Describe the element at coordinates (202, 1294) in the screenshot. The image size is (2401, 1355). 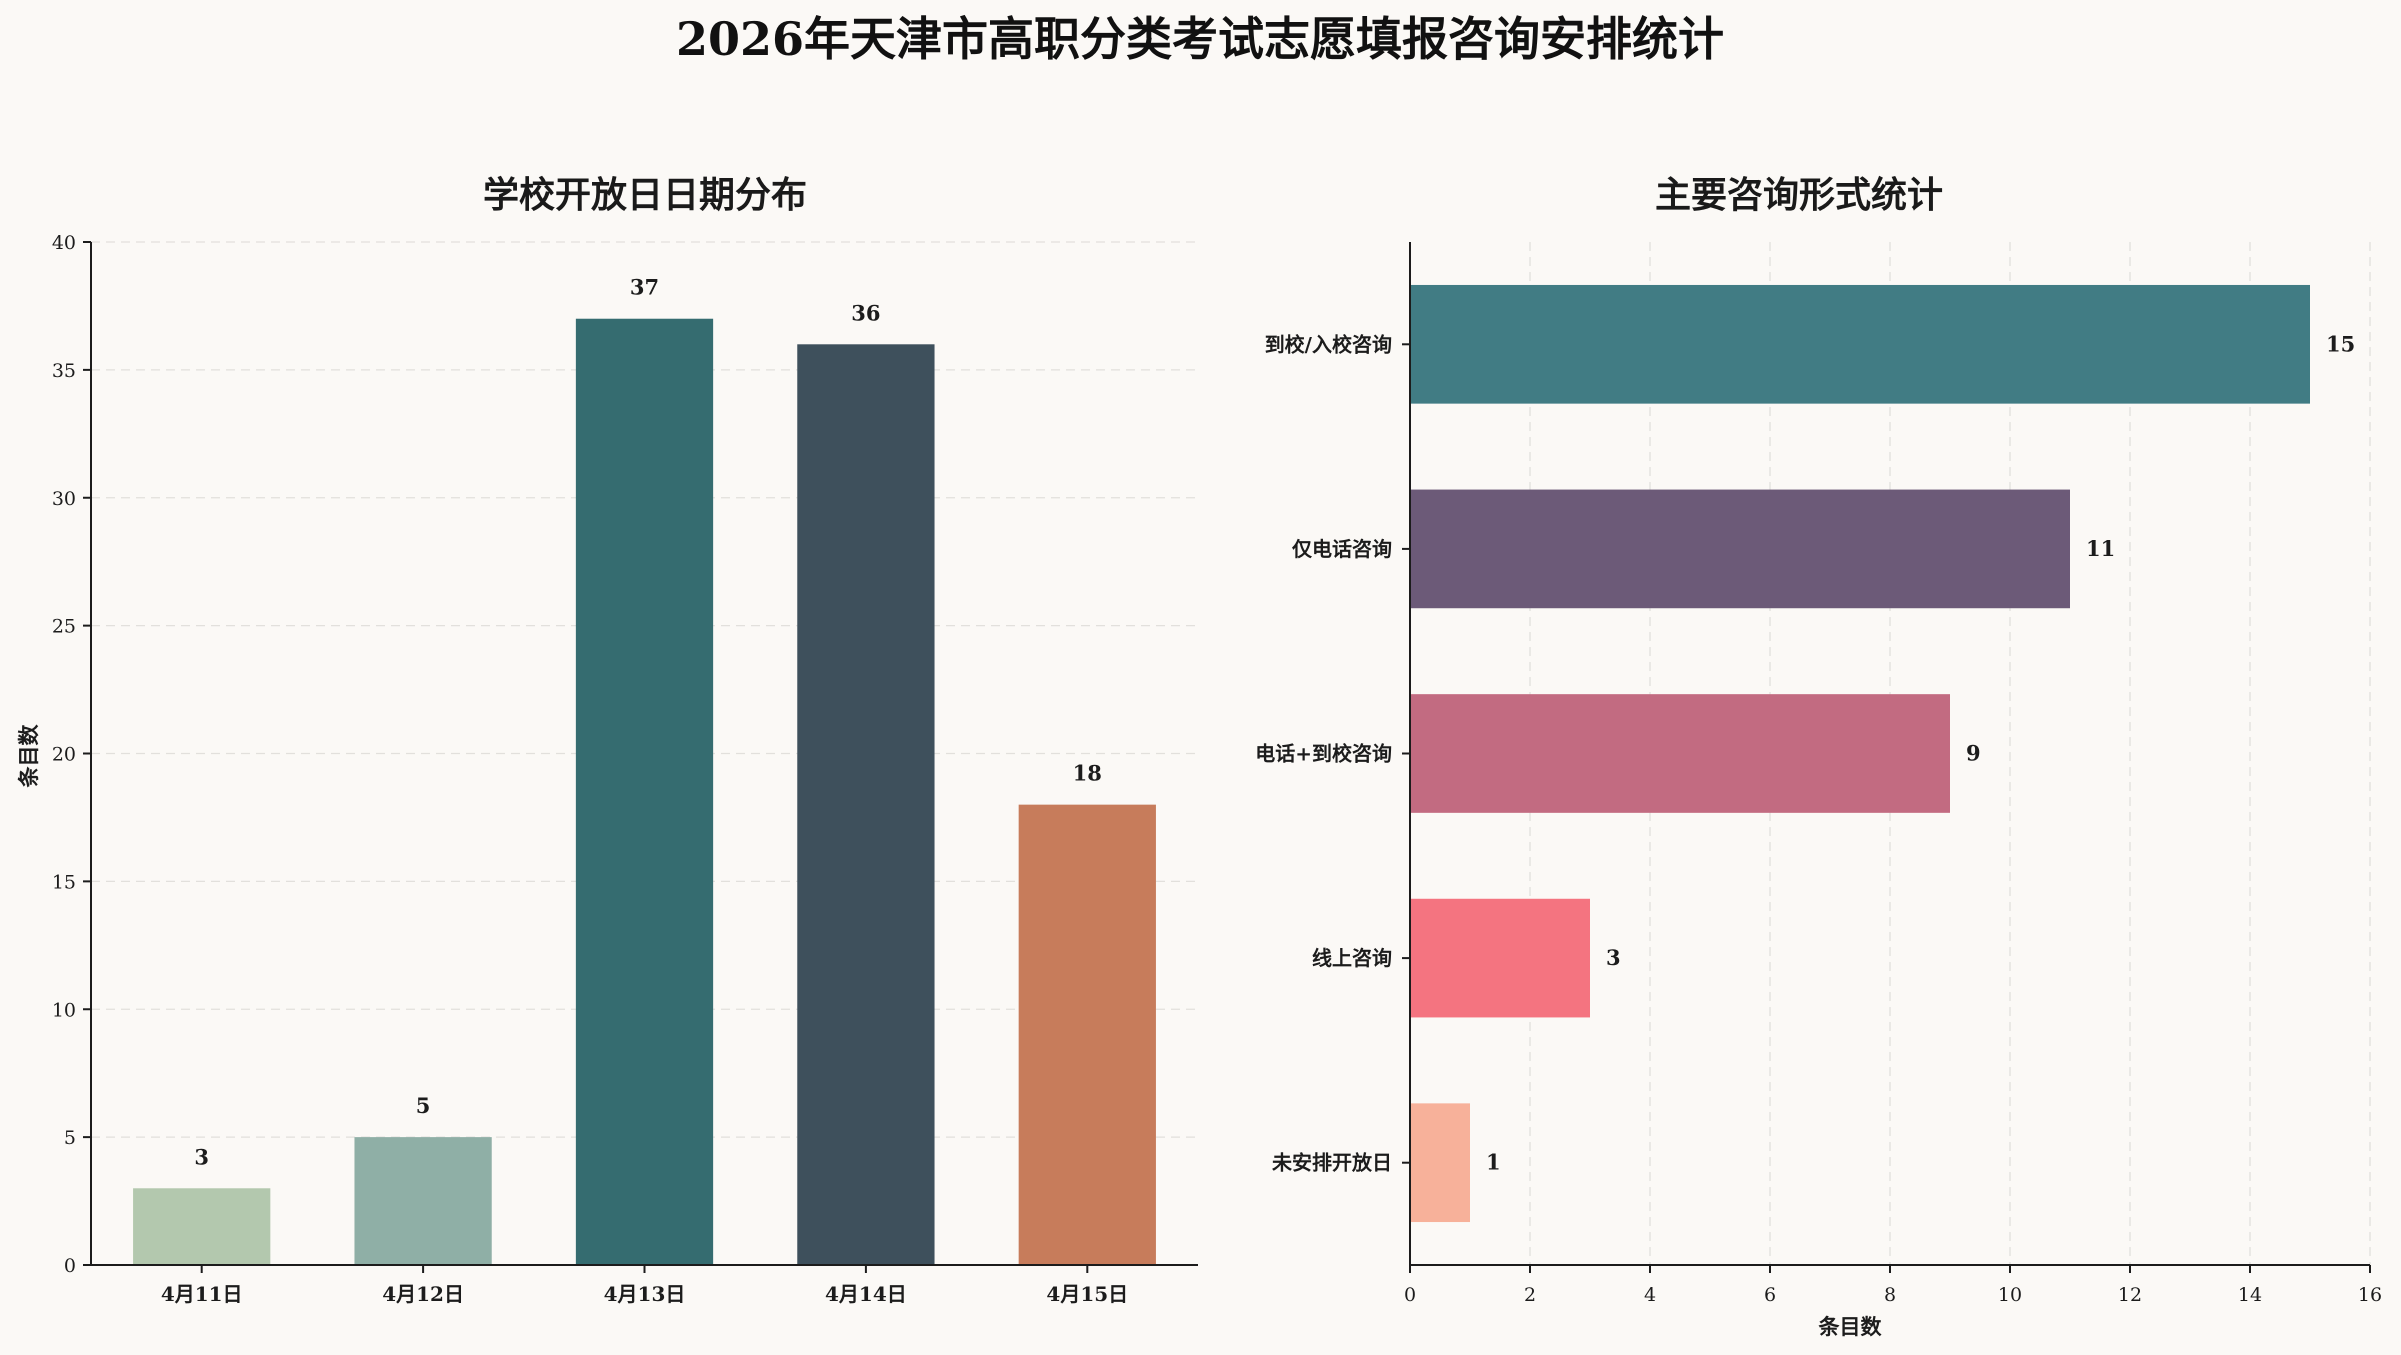
I see `x-tick-label: 4月11日` at that location.